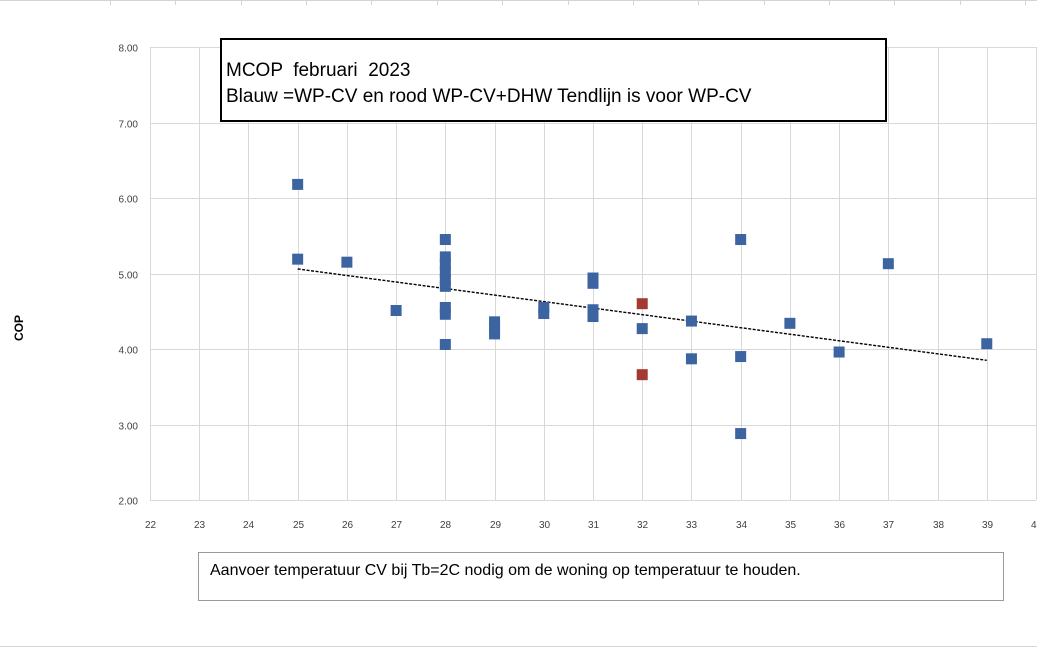 This screenshot has width=1037, height=652. I want to click on x-tick-label: 39, so click(988, 525).